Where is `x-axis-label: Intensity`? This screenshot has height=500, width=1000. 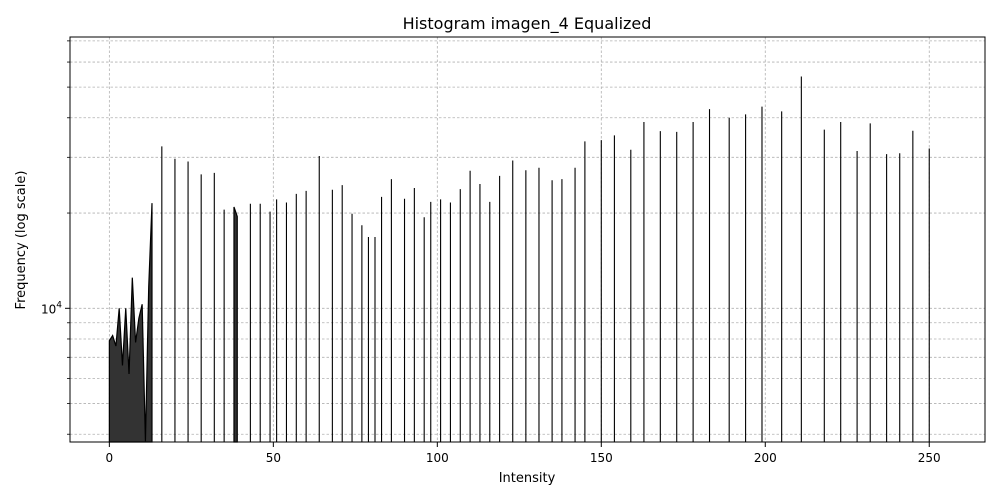
x-axis-label: Intensity is located at coordinates (527, 478).